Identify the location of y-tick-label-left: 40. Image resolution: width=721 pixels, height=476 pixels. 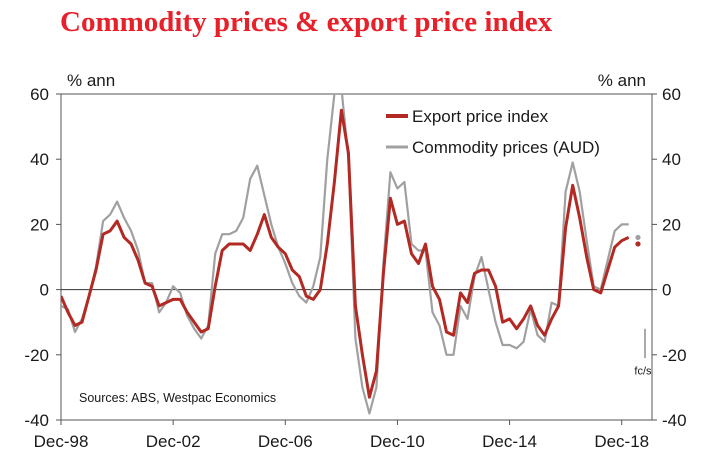
(39, 159).